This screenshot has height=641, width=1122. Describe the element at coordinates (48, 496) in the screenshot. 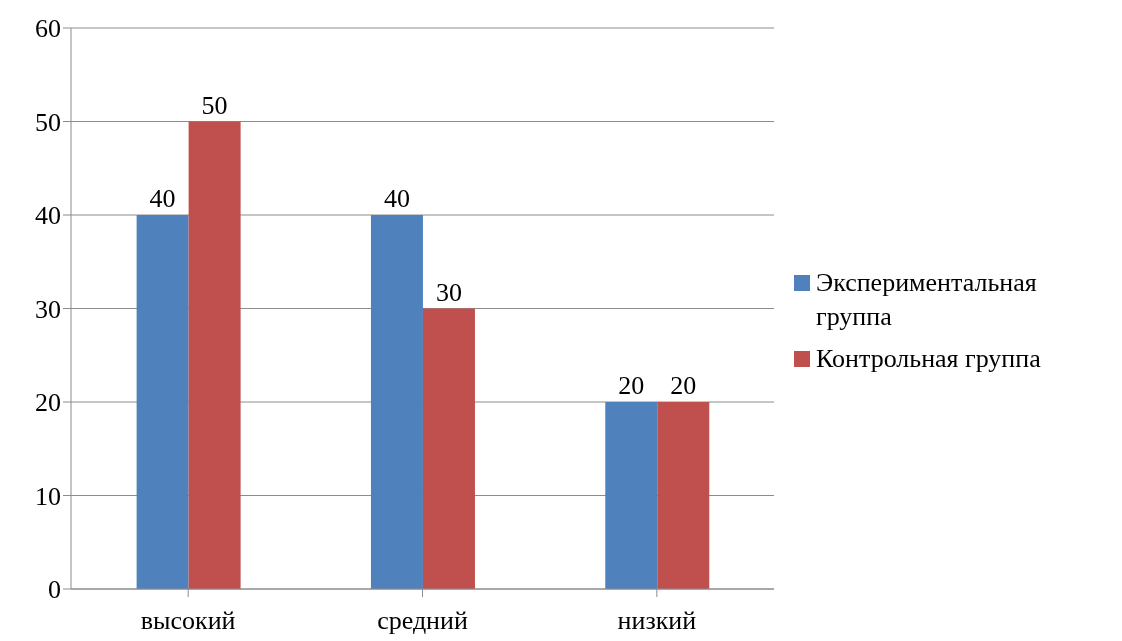

I see `y-tick-label: 10` at that location.